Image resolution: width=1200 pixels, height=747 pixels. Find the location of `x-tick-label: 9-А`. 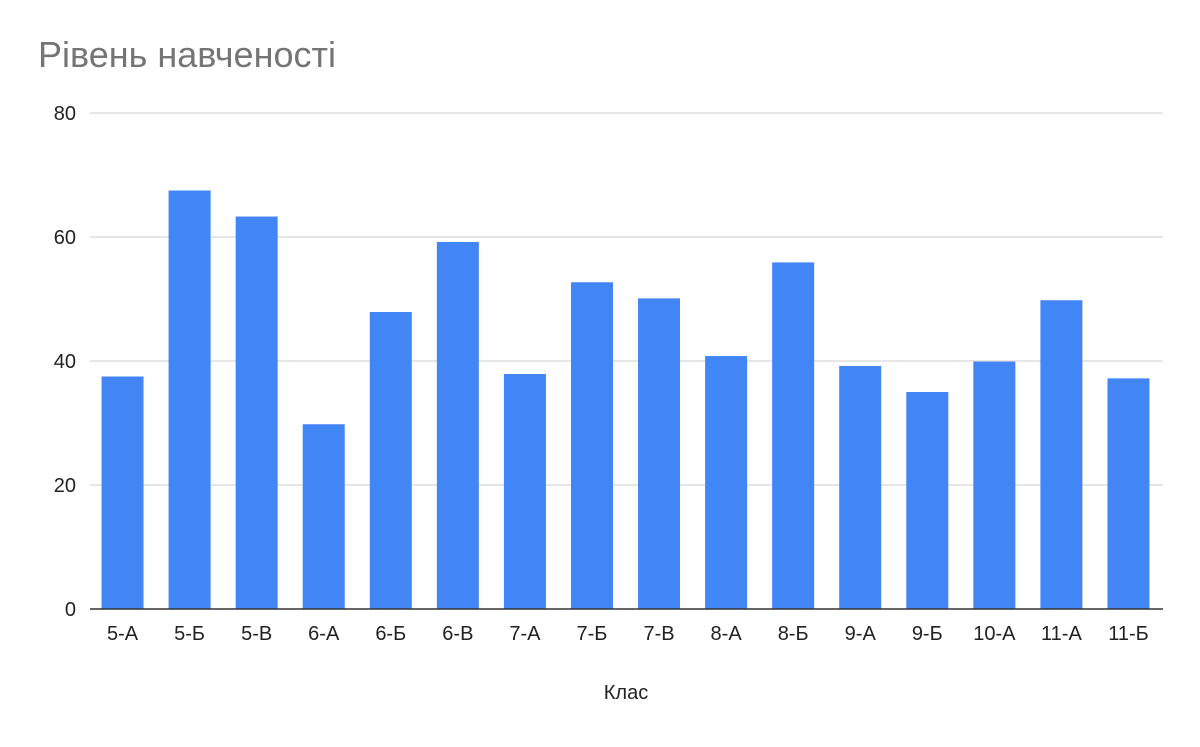

x-tick-label: 9-А is located at coordinates (861, 634).